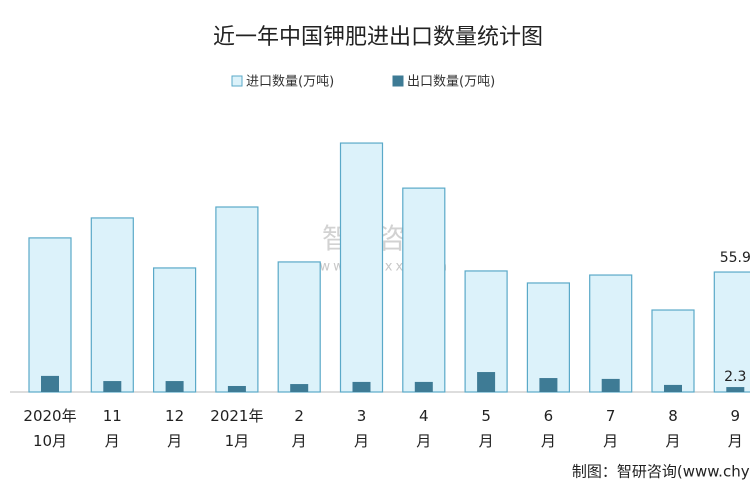  Describe the element at coordinates (290, 82) in the screenshot. I see `legend-label: 进口数量(万吨)` at that location.